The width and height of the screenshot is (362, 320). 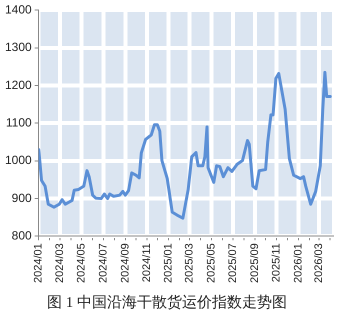 What do you see at coordinates (147, 262) in the screenshot?
I see `x-tick-label: 2024/11` at bounding box center [147, 262].